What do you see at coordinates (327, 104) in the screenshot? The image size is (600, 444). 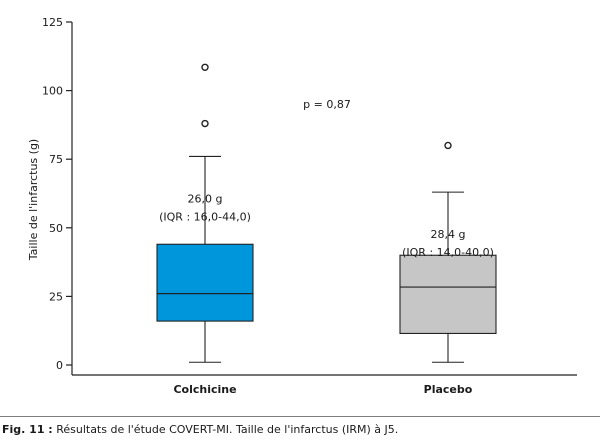 I see `p-value-label: p = 0,87` at bounding box center [327, 104].